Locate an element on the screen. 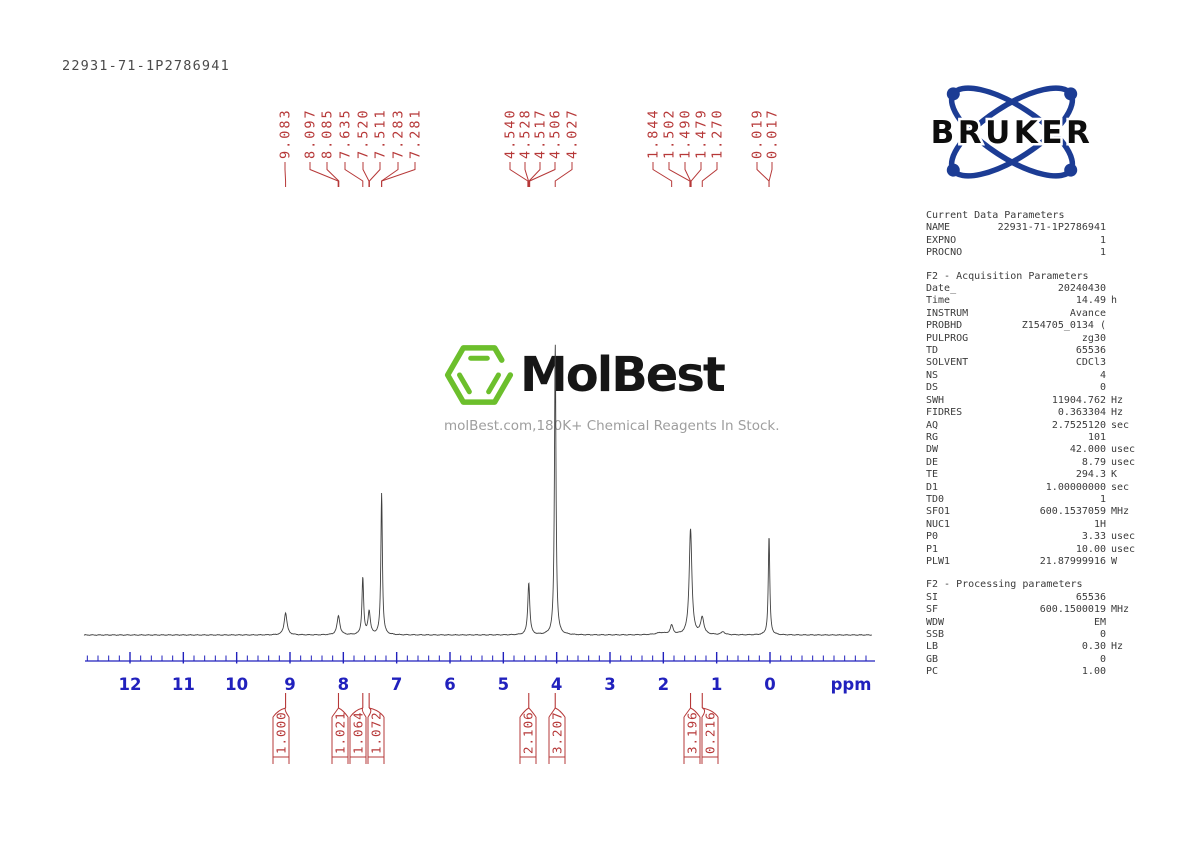  param-value: 1.00000000 is located at coordinates (1075, 487).